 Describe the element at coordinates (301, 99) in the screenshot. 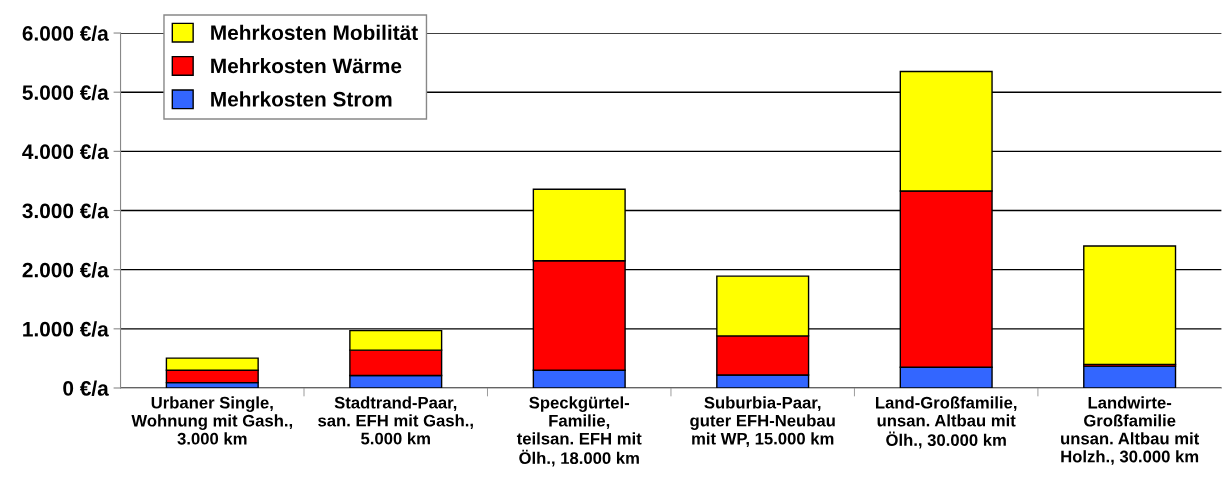

I see `legend-label: Mehrkosten Strom` at that location.